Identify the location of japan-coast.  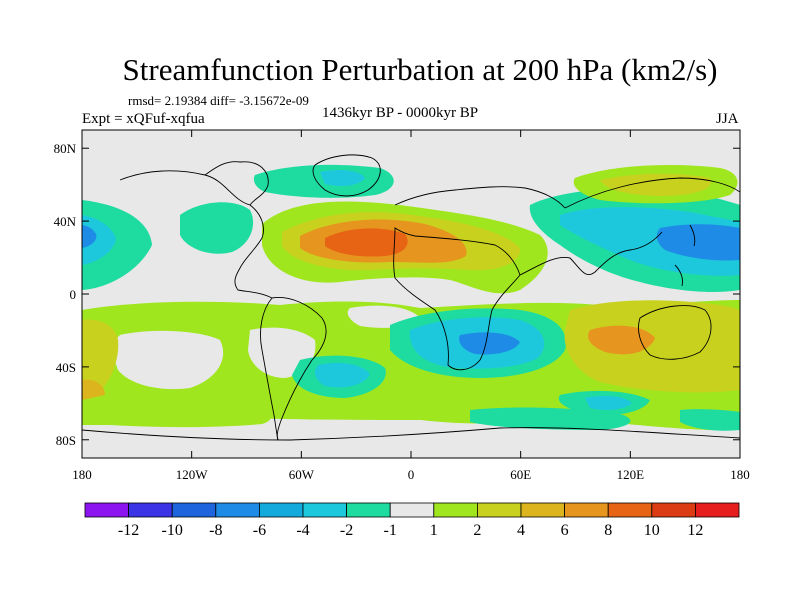
(692, 235).